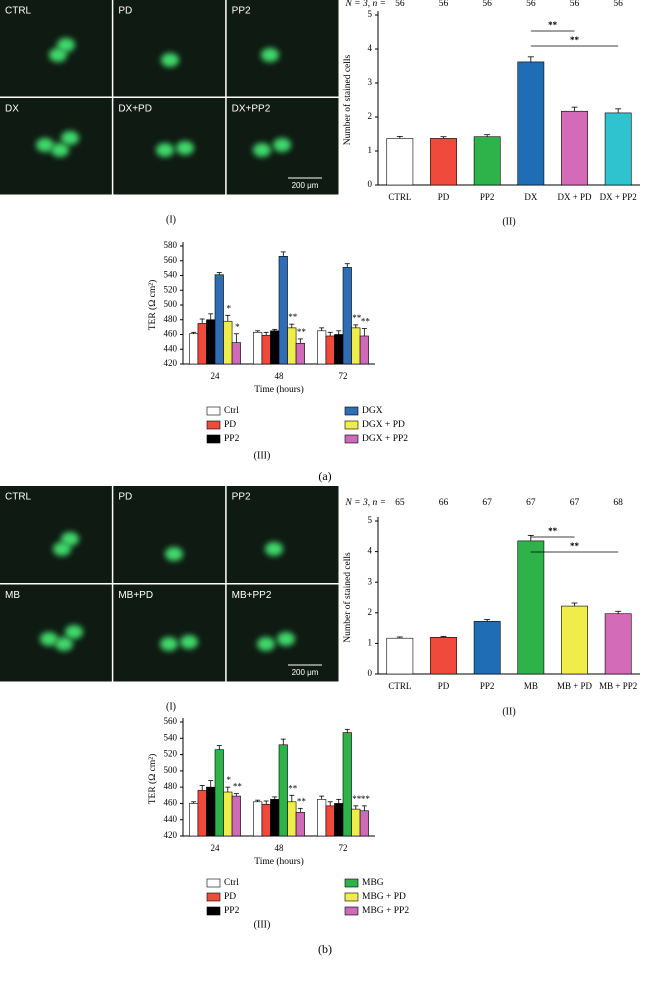  Describe the element at coordinates (171, 245) in the screenshot. I see `y-tick-label: 580` at that location.